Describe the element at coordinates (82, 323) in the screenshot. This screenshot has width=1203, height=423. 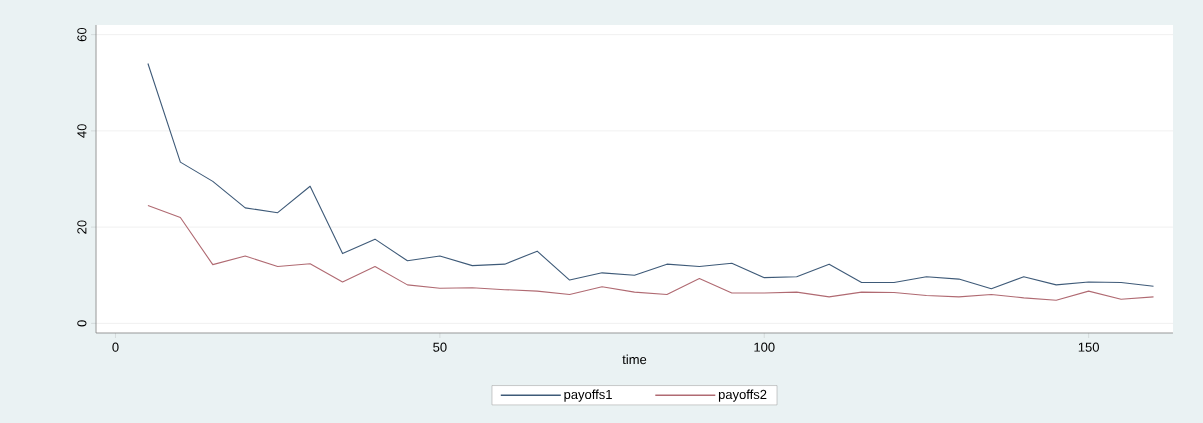
I see `y-tick-label: 0` at that location.